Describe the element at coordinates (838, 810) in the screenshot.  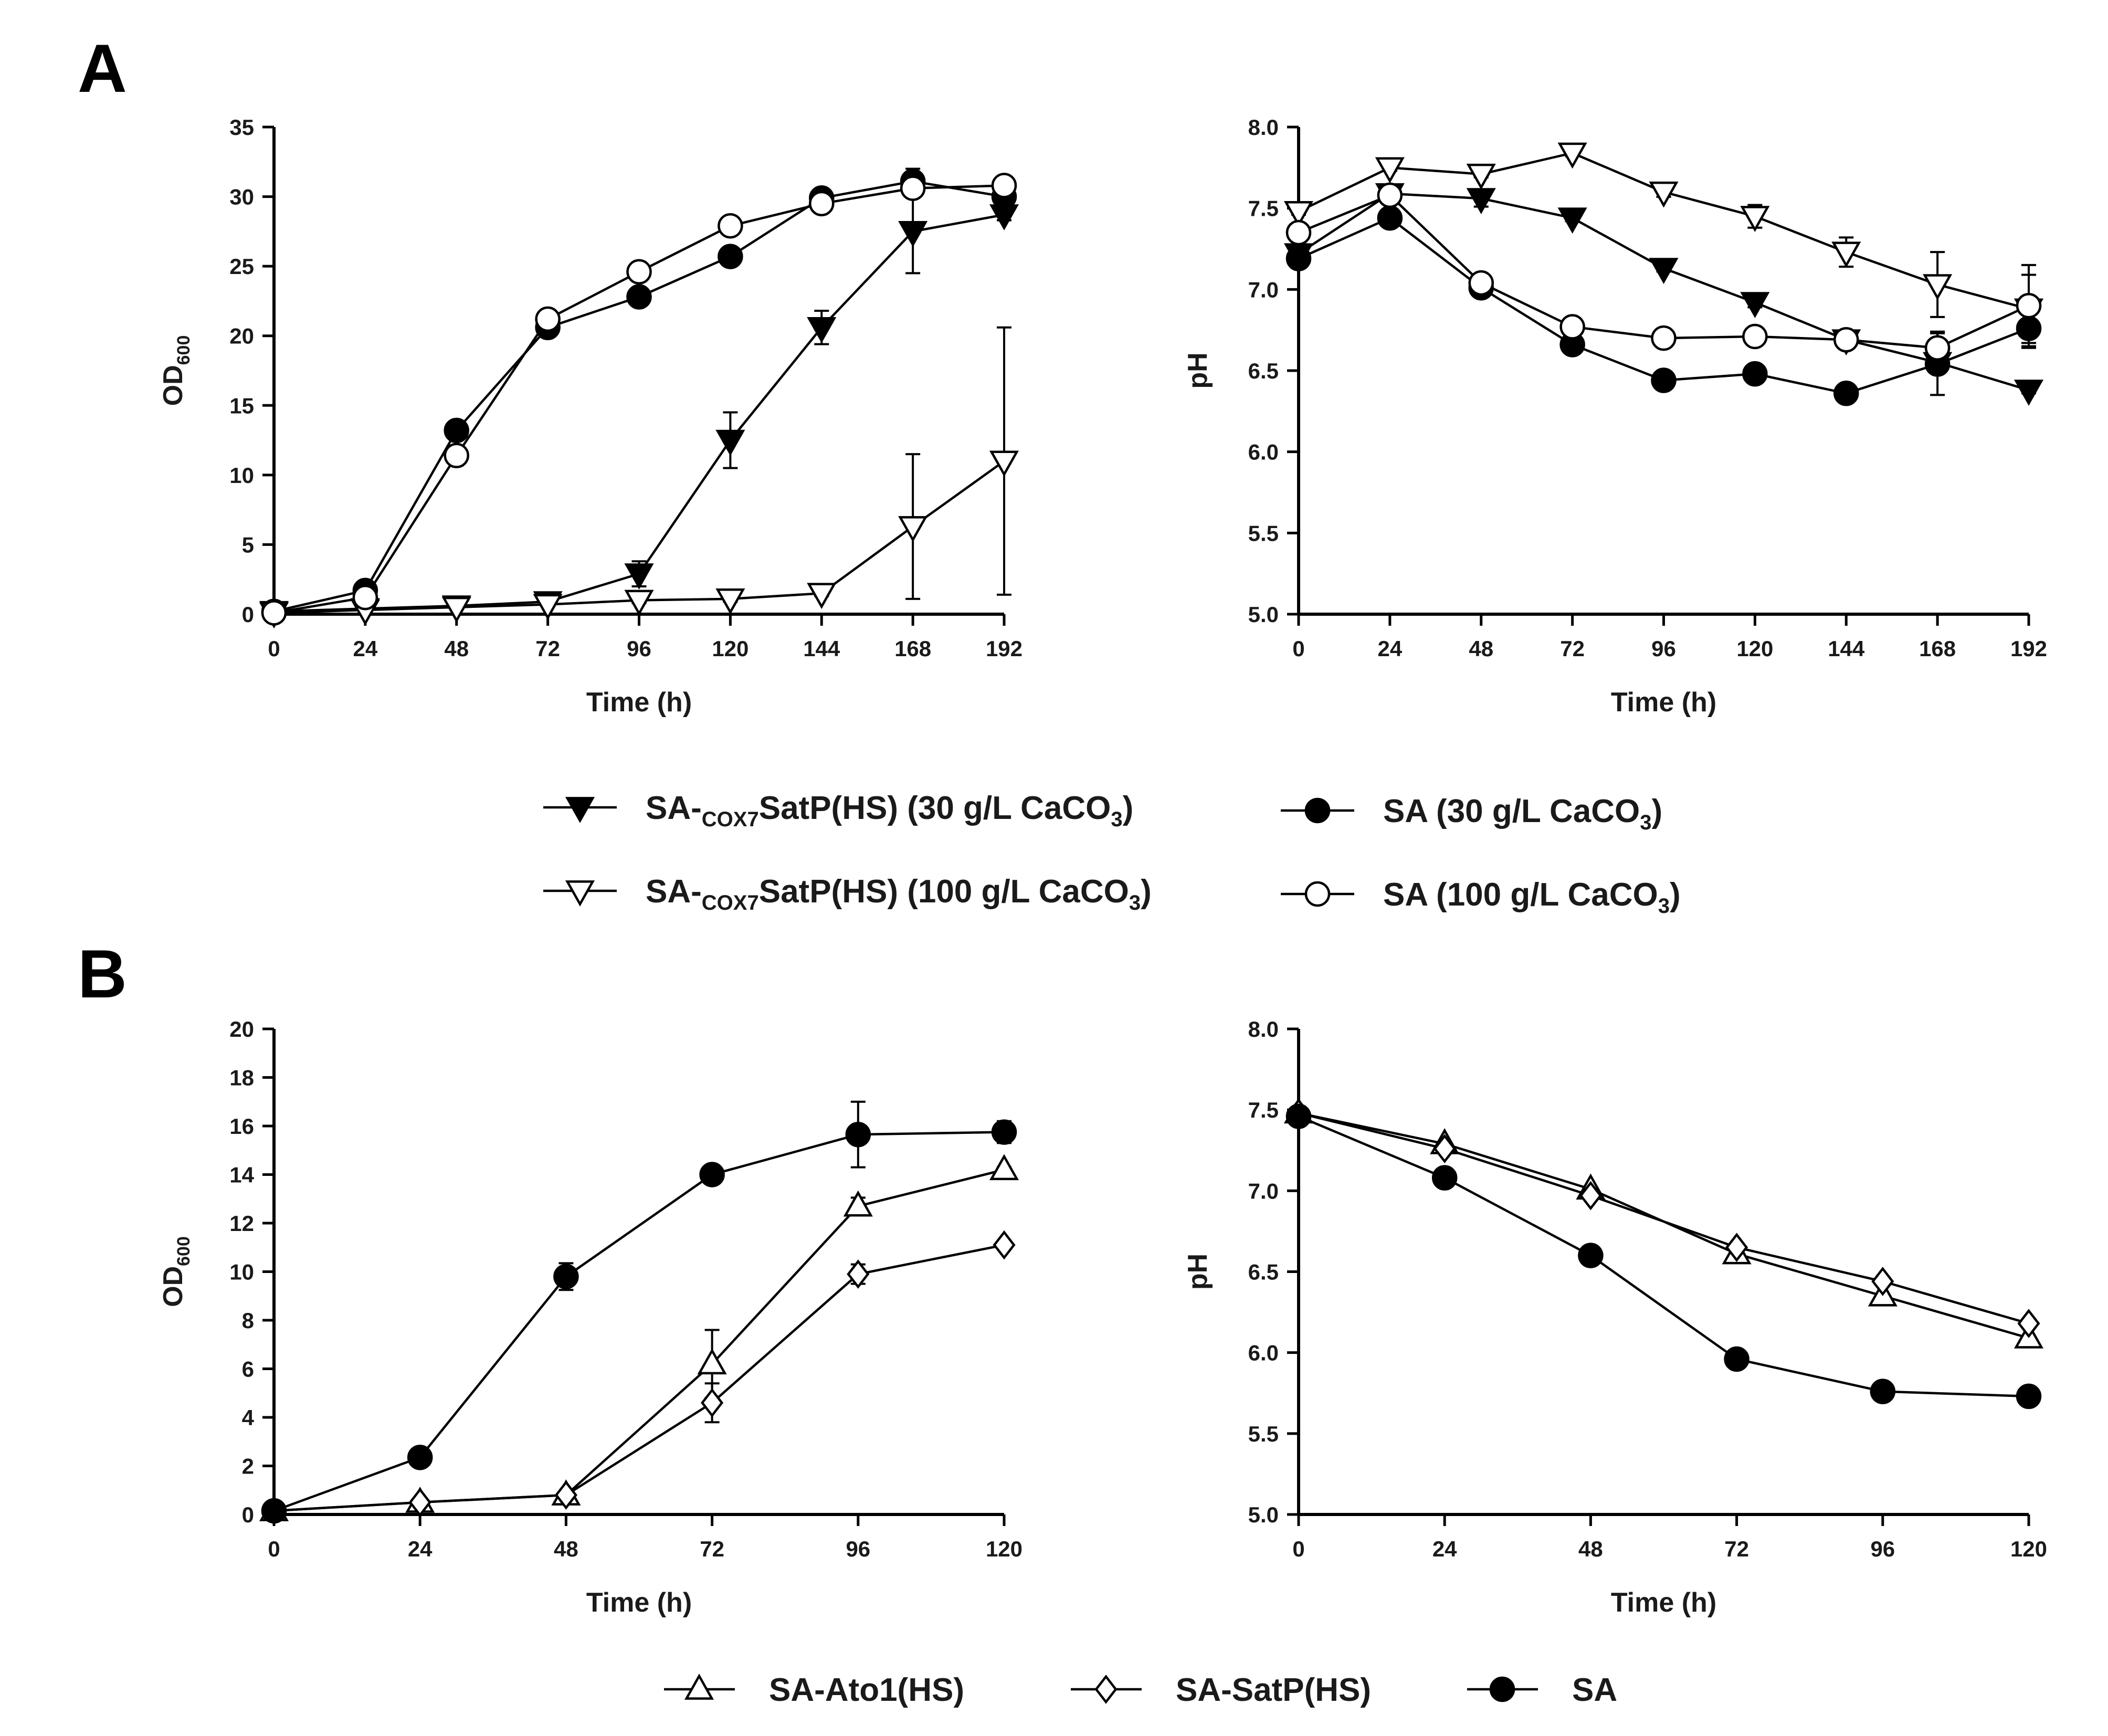
I see `legend-a-item: SA-COX7SatP(HS) (30 g/L CaCO3)` at that location.